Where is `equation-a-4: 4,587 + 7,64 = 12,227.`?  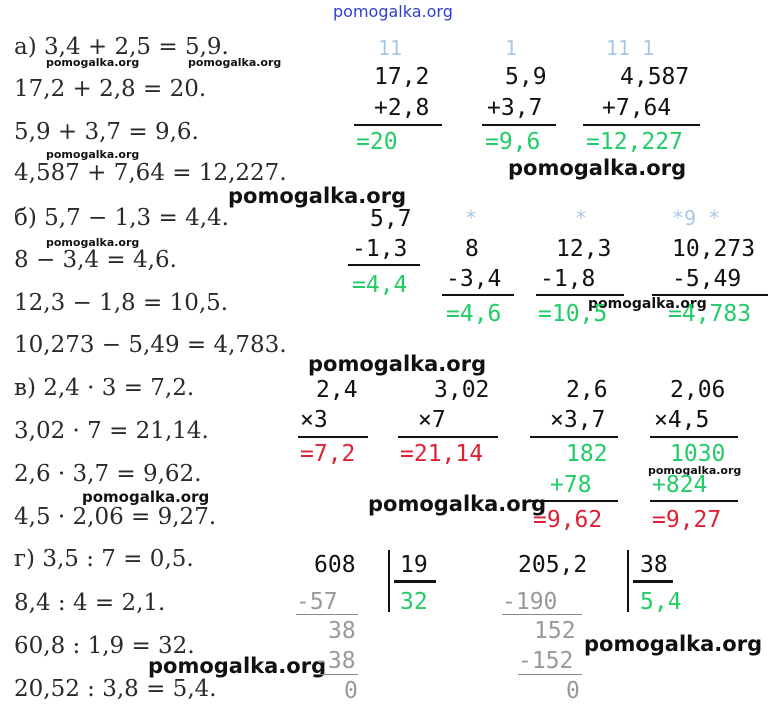
equation-a-4: 4,587 + 7,64 = 12,227. is located at coordinates (150, 173).